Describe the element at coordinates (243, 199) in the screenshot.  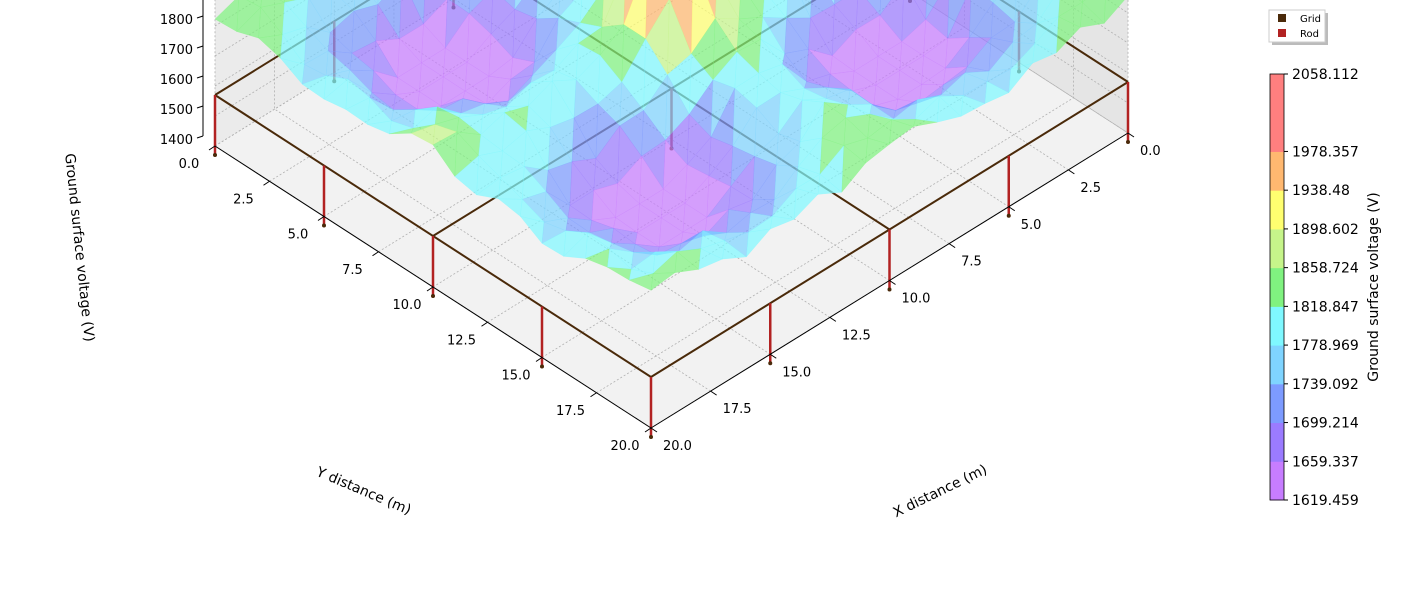
I see `y-tick-label: 2.5` at that location.